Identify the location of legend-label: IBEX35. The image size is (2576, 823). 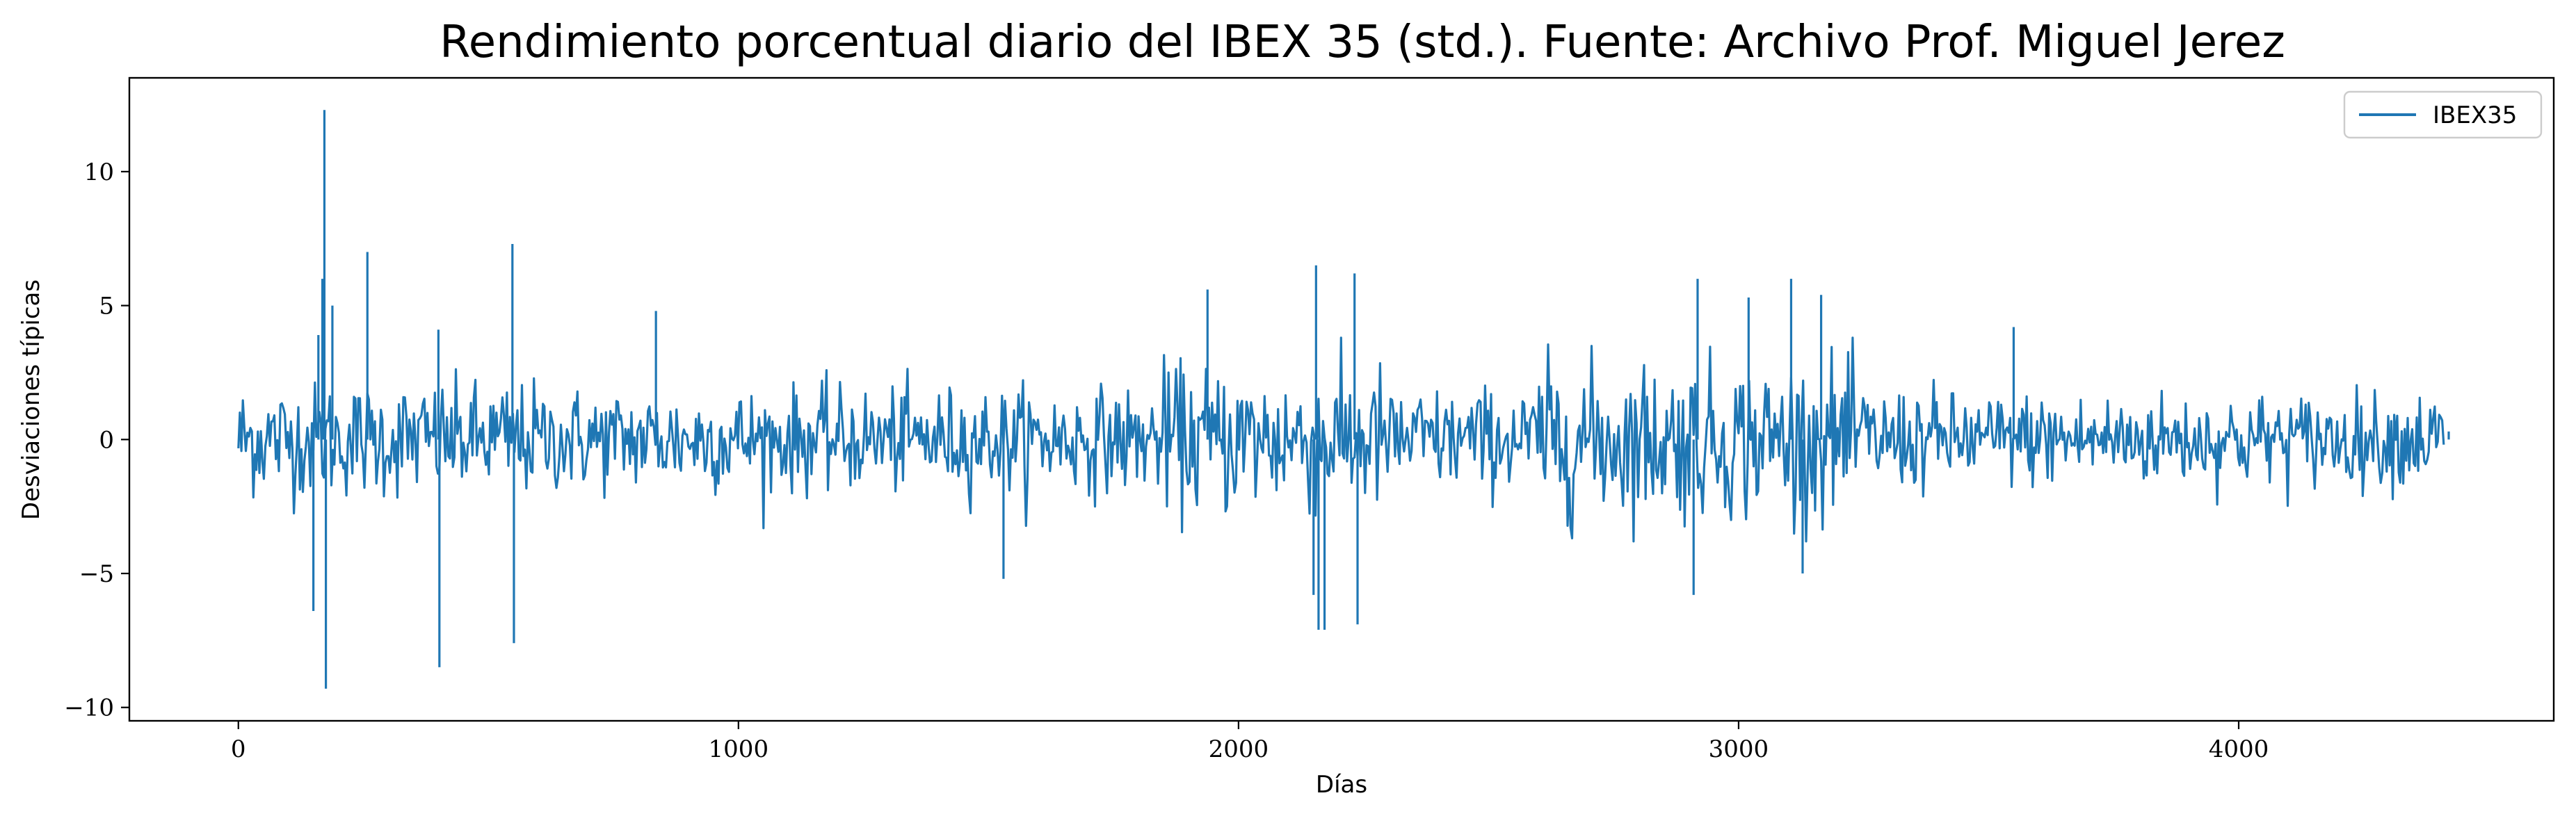
(2475, 115).